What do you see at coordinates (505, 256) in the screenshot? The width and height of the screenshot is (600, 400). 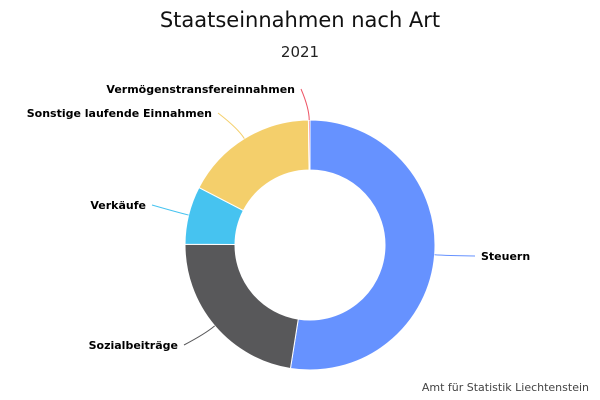 I see `slice-label-1: Steuern` at bounding box center [505, 256].